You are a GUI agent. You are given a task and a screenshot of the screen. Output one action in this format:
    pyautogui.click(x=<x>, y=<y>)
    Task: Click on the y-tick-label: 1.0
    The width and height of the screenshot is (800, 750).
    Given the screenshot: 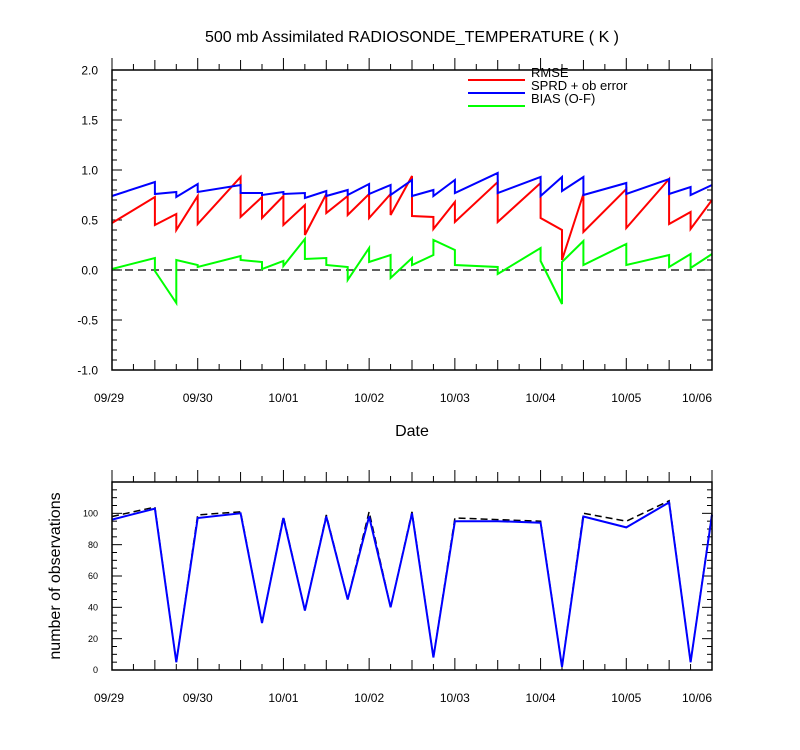 What is the action you would take?
    pyautogui.click(x=89, y=170)
    